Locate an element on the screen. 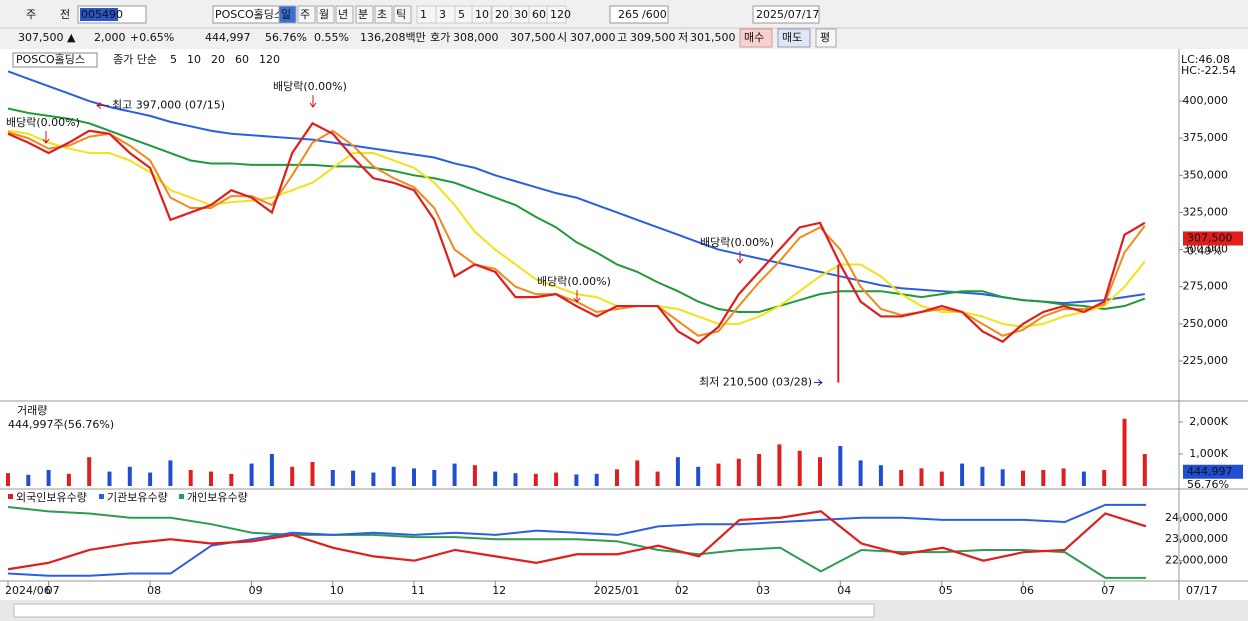 This screenshot has width=1248, height=621. mode-button: 전 is located at coordinates (65, 14).